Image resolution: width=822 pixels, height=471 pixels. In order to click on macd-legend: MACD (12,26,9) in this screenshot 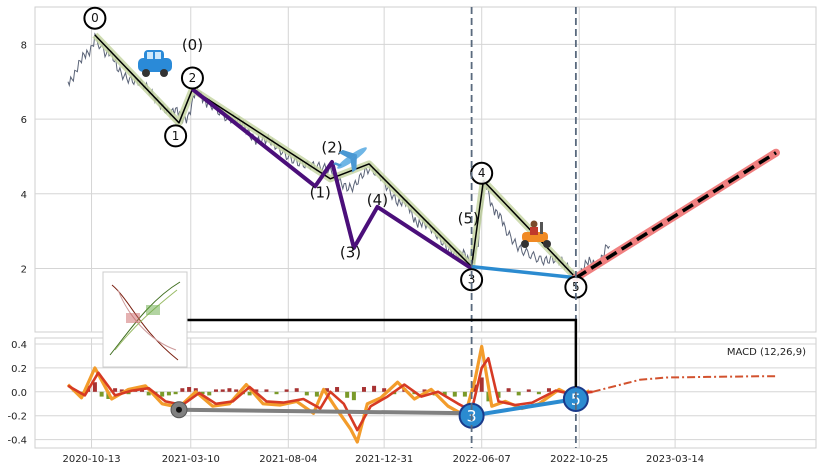, I will do `click(766, 352)`.